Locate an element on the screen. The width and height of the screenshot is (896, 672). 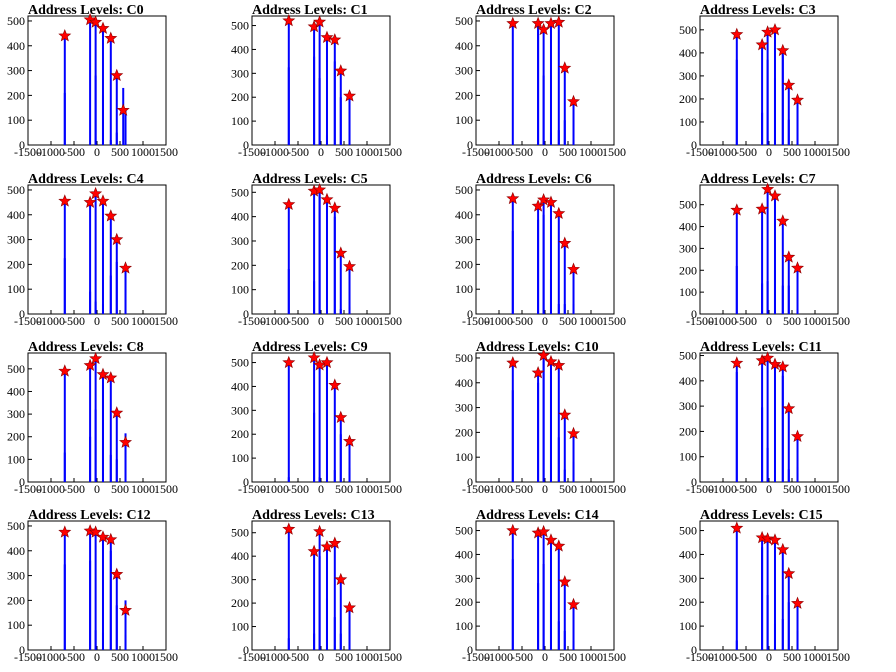
panel-title: Address Levels: C9 is located at coordinates (310, 347).